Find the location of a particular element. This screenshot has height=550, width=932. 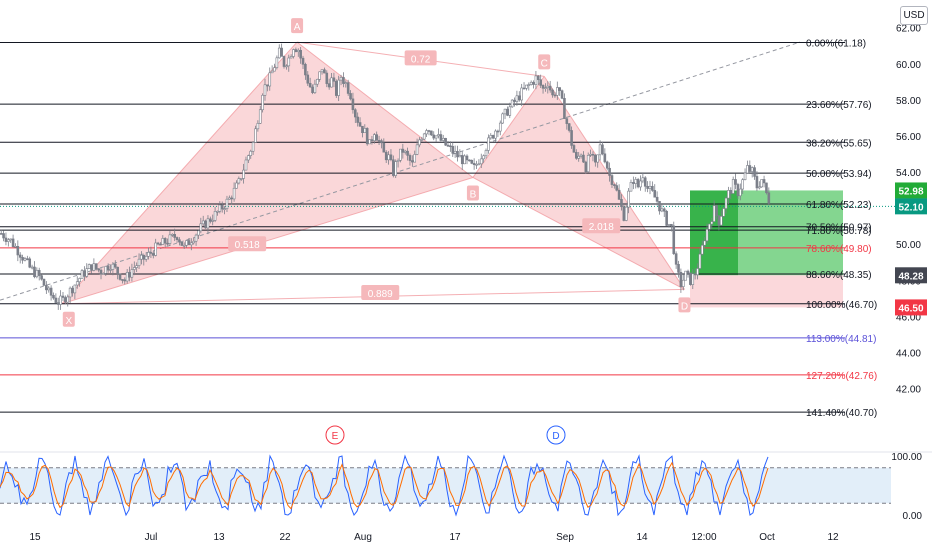

stochastic-k-line is located at coordinates (384, 485).